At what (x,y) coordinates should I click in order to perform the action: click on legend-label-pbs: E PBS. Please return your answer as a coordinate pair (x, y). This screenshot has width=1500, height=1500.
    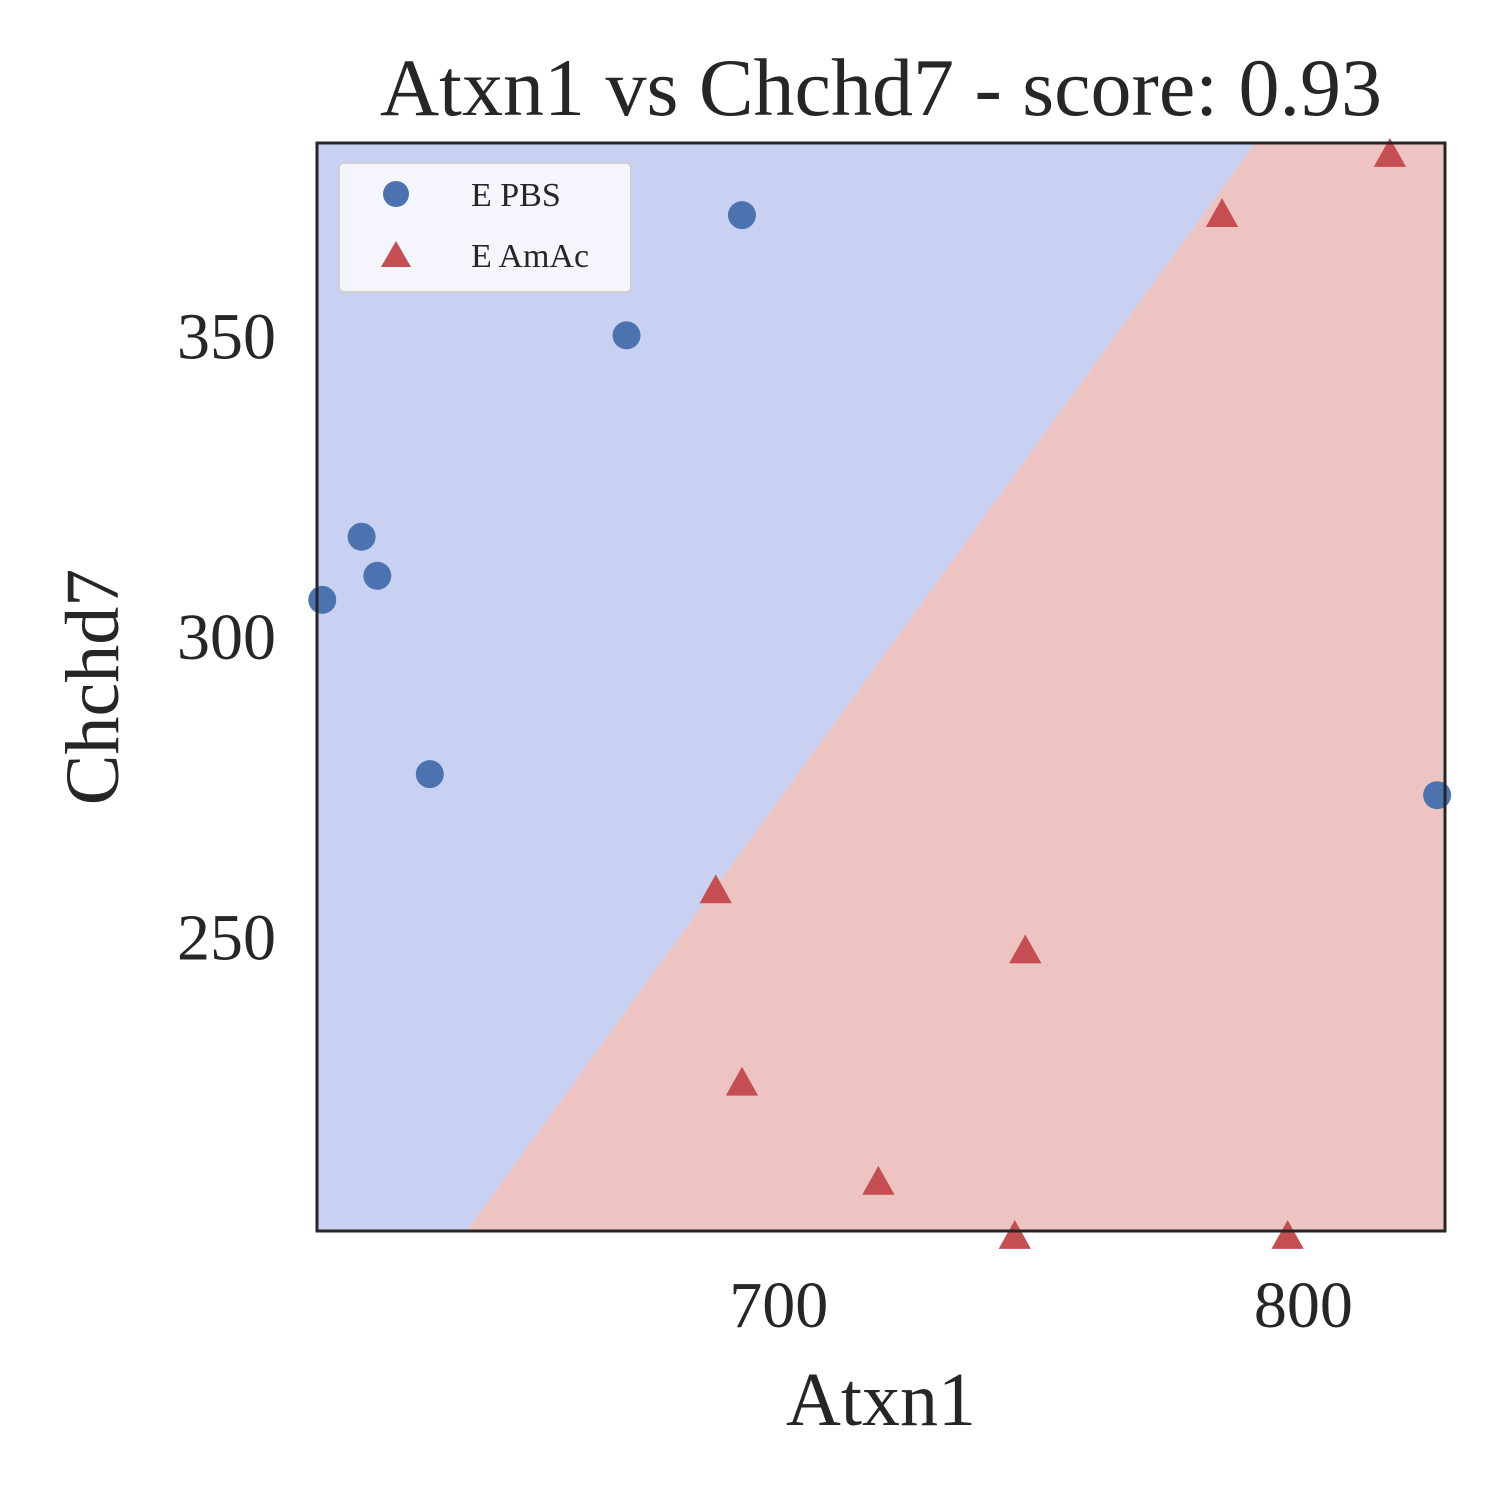
    Looking at the image, I should click on (516, 195).